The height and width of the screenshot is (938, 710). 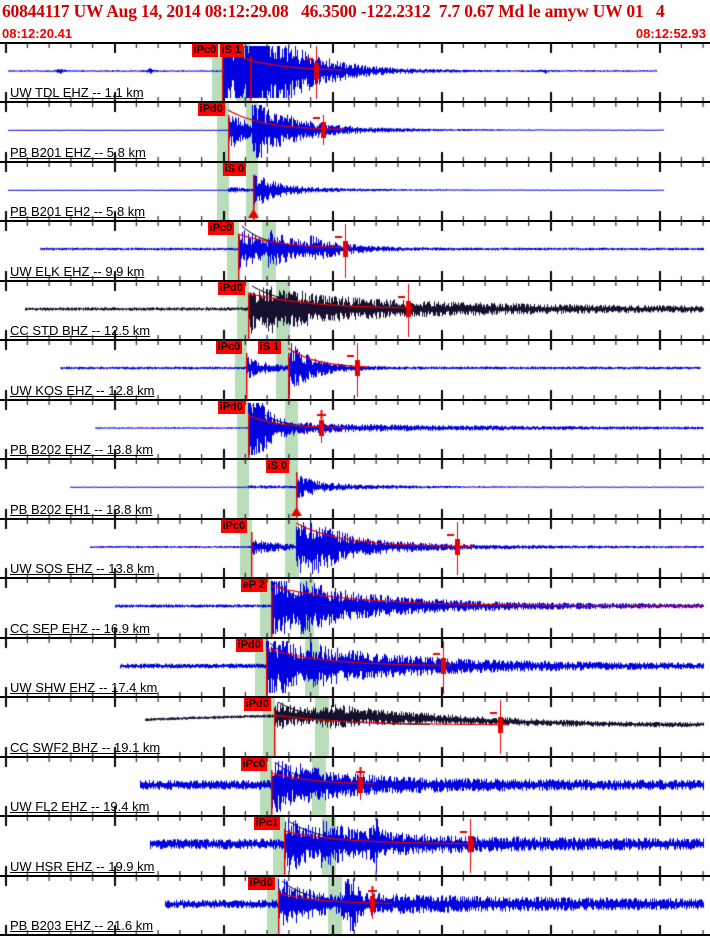 I want to click on waveform-canvas-uw-tdl-ehz-1-1-km, so click(x=355, y=72).